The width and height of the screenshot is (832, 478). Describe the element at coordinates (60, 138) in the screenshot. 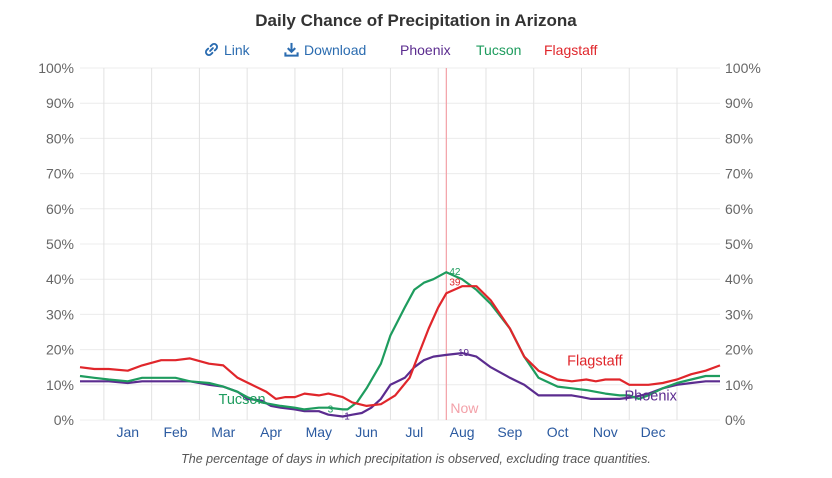

I see `y-tick-label-left: 80%` at that location.